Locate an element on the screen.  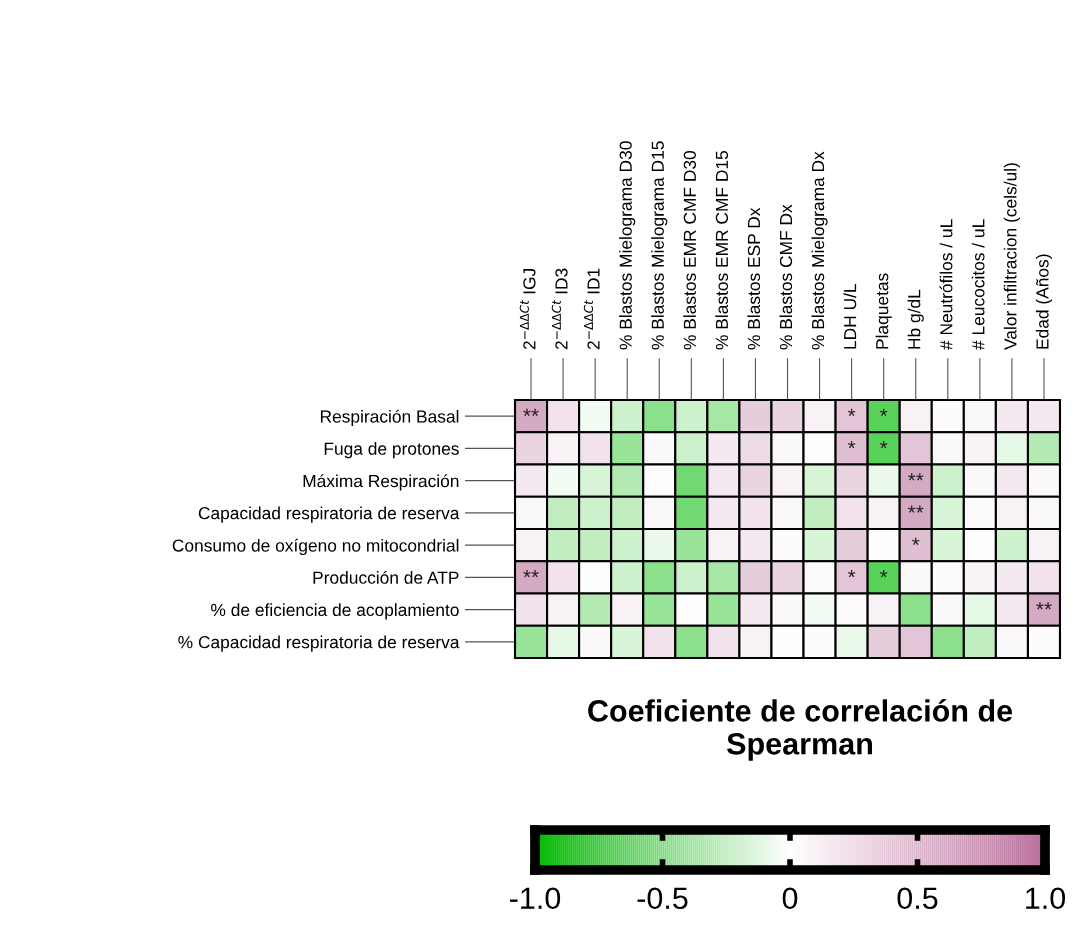
x-tick-label: Hb g/dL is located at coordinates (915, 319).